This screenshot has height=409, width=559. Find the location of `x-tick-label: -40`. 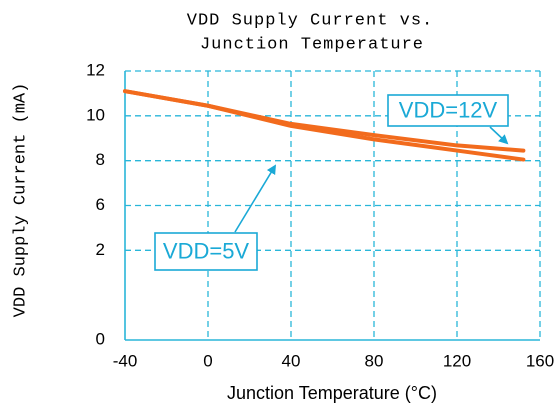

x-tick-label: -40 is located at coordinates (125, 360).